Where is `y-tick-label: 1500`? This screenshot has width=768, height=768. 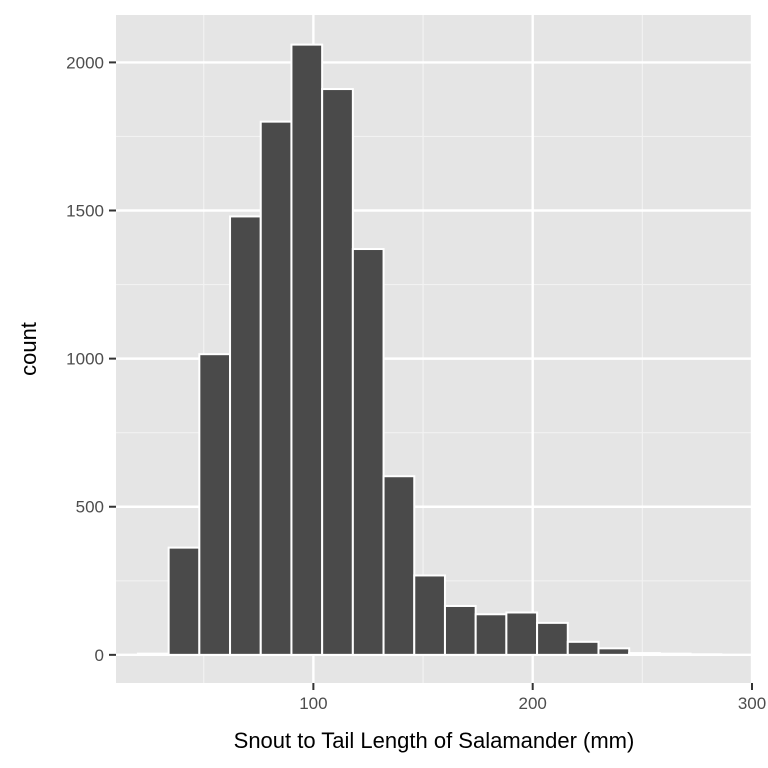
y-tick-label: 1500 is located at coordinates (85, 211).